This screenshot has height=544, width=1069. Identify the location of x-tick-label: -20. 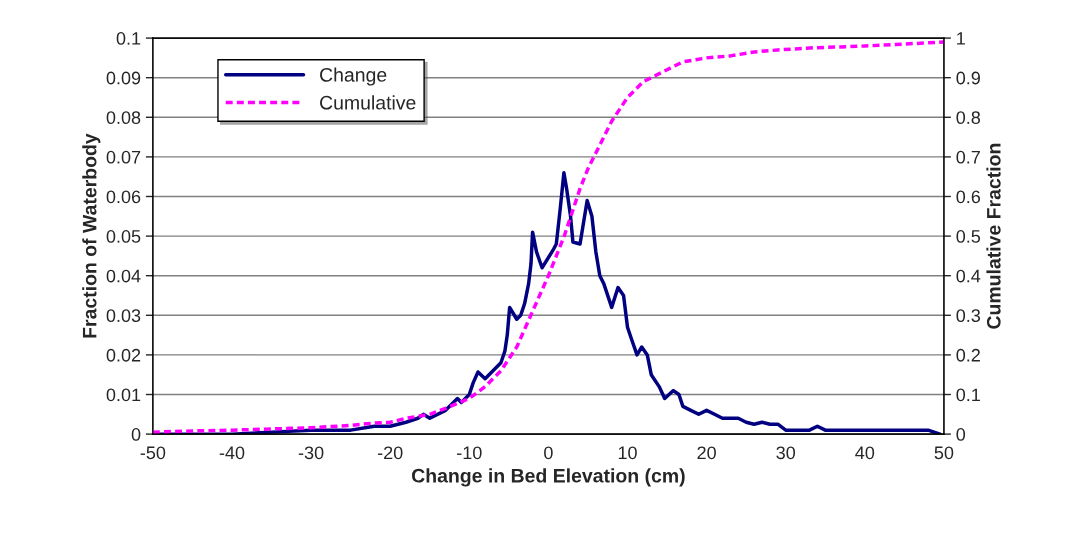
(390, 453).